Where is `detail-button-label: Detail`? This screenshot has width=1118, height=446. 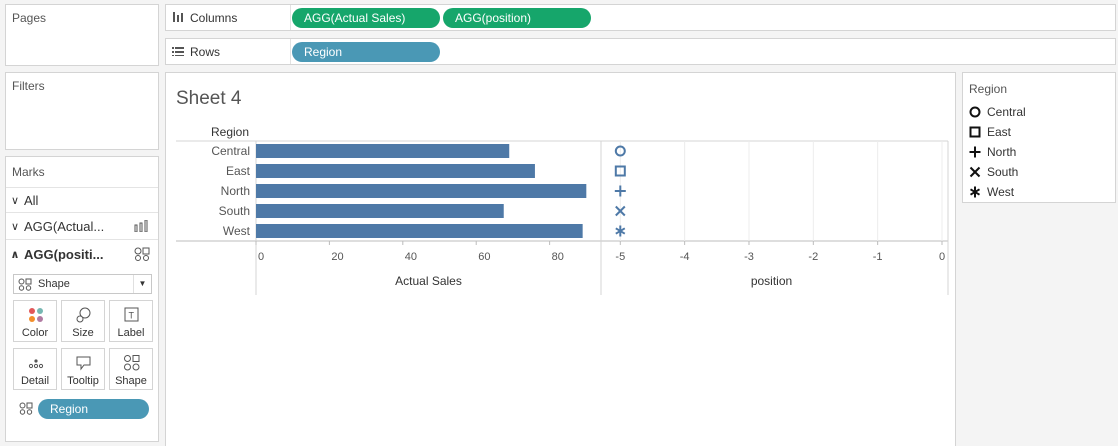 detail-button-label: Detail is located at coordinates (35, 381).